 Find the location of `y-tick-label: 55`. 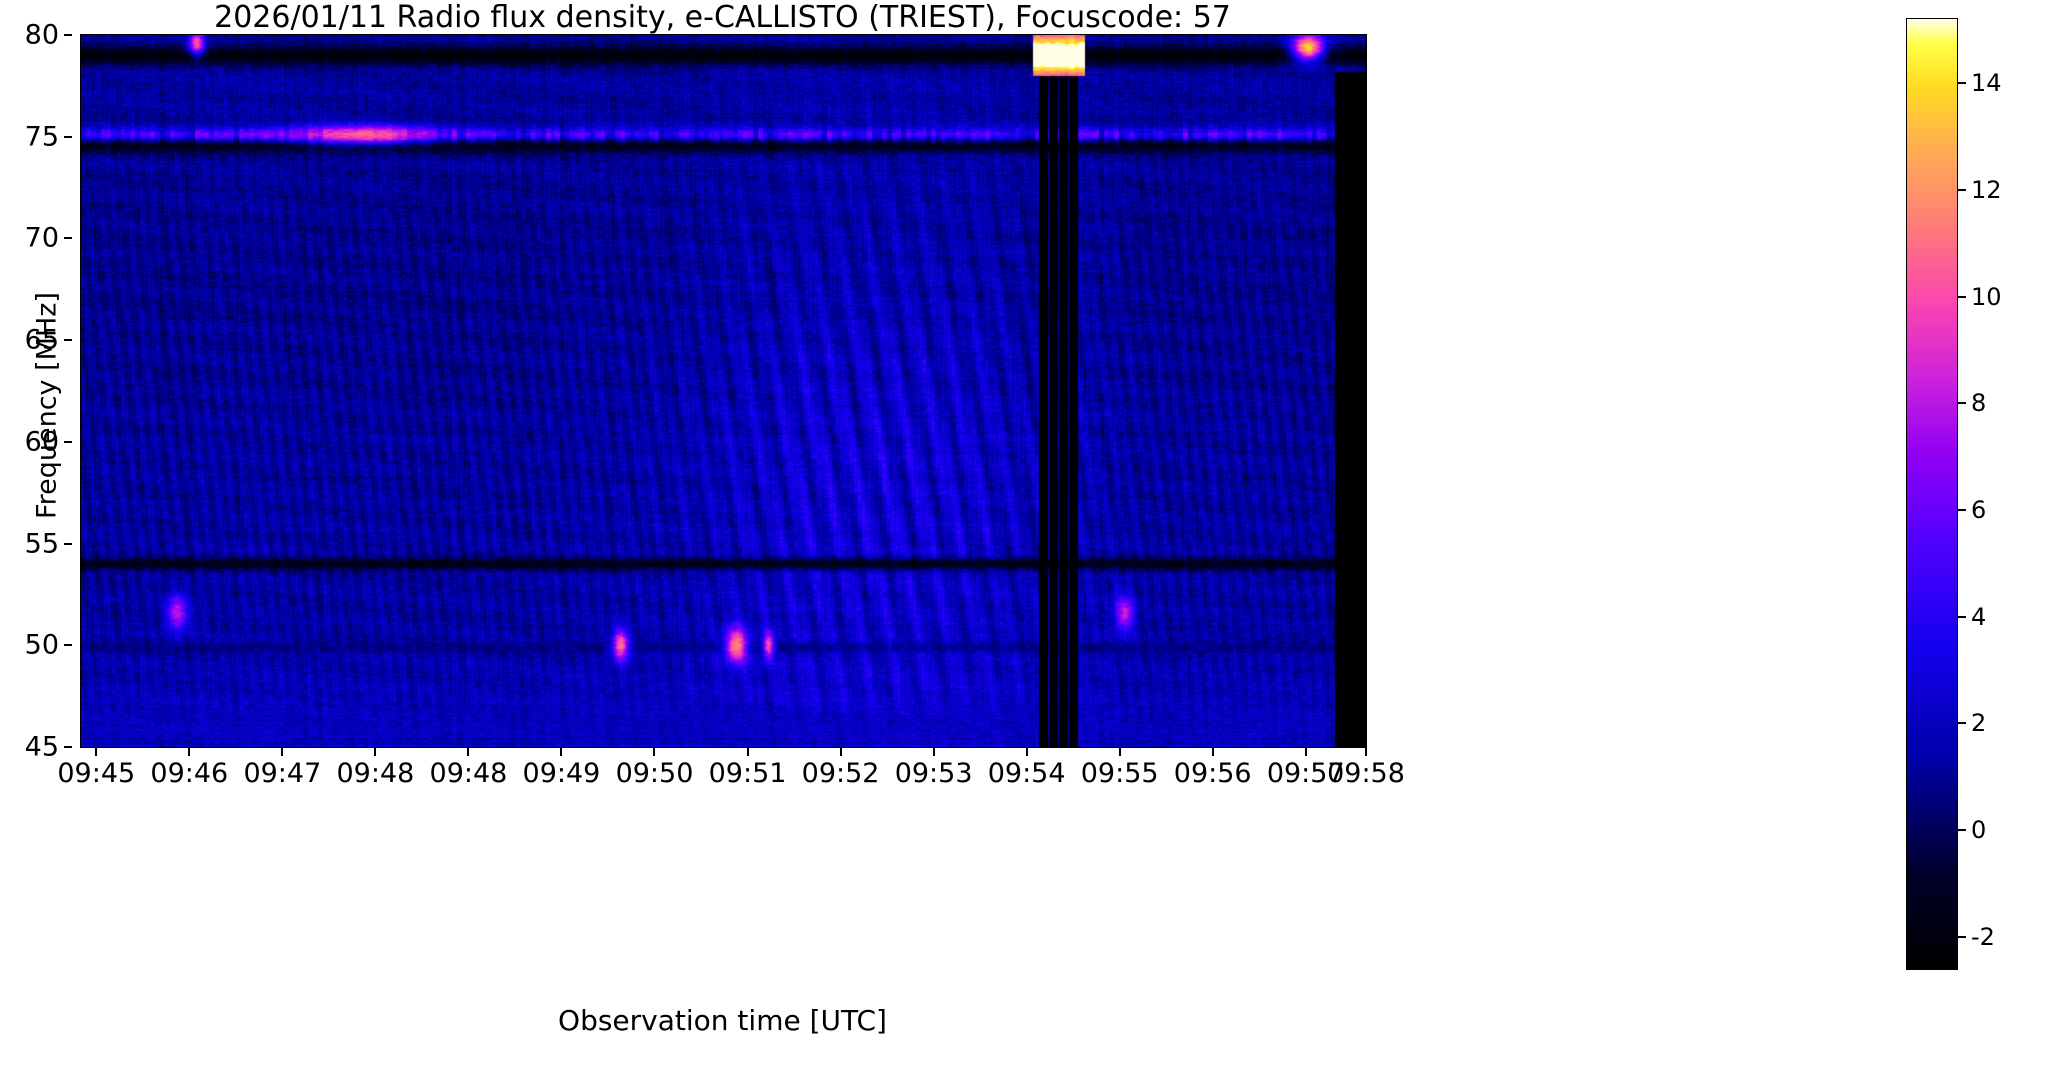

y-tick-label: 55 is located at coordinates (41, 544).